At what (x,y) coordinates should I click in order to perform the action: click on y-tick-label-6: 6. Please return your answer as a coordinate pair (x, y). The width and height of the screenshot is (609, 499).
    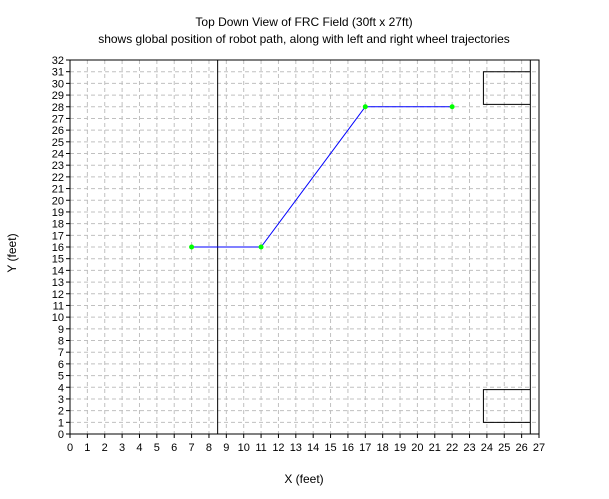
    Looking at the image, I should click on (61, 365).